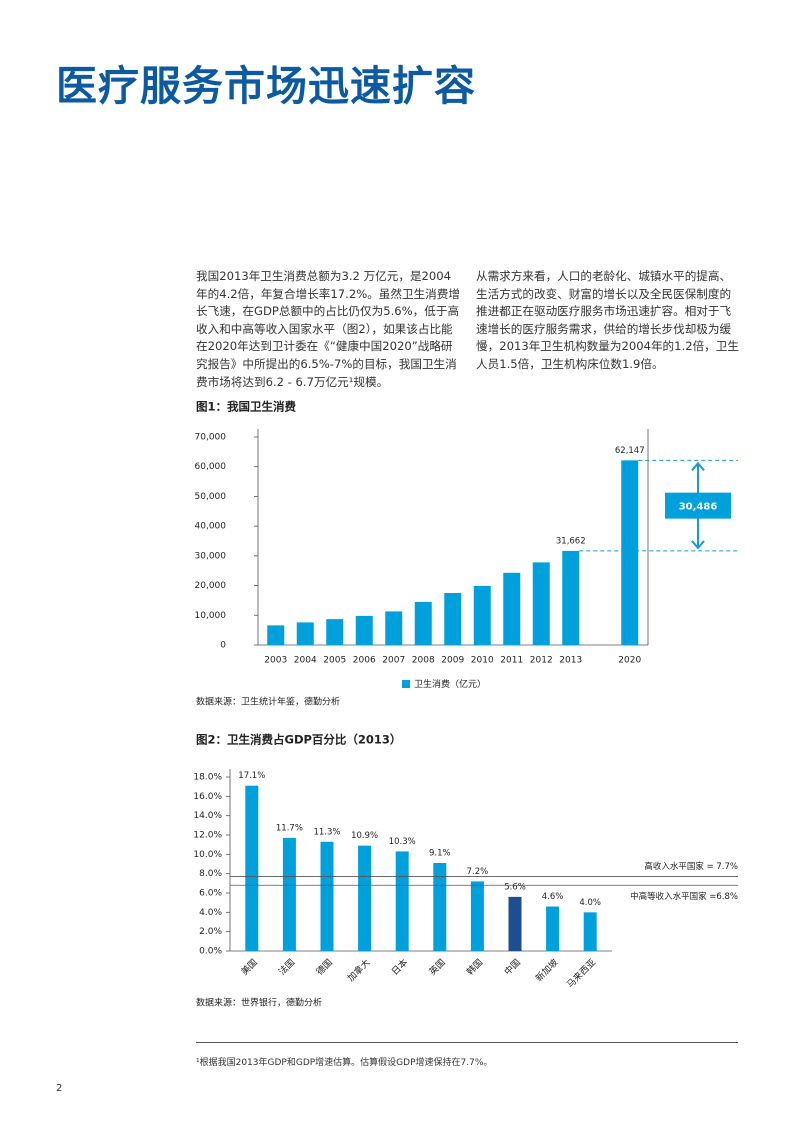  What do you see at coordinates (452, 661) in the screenshot?
I see `x-tick-label: 2009` at bounding box center [452, 661].